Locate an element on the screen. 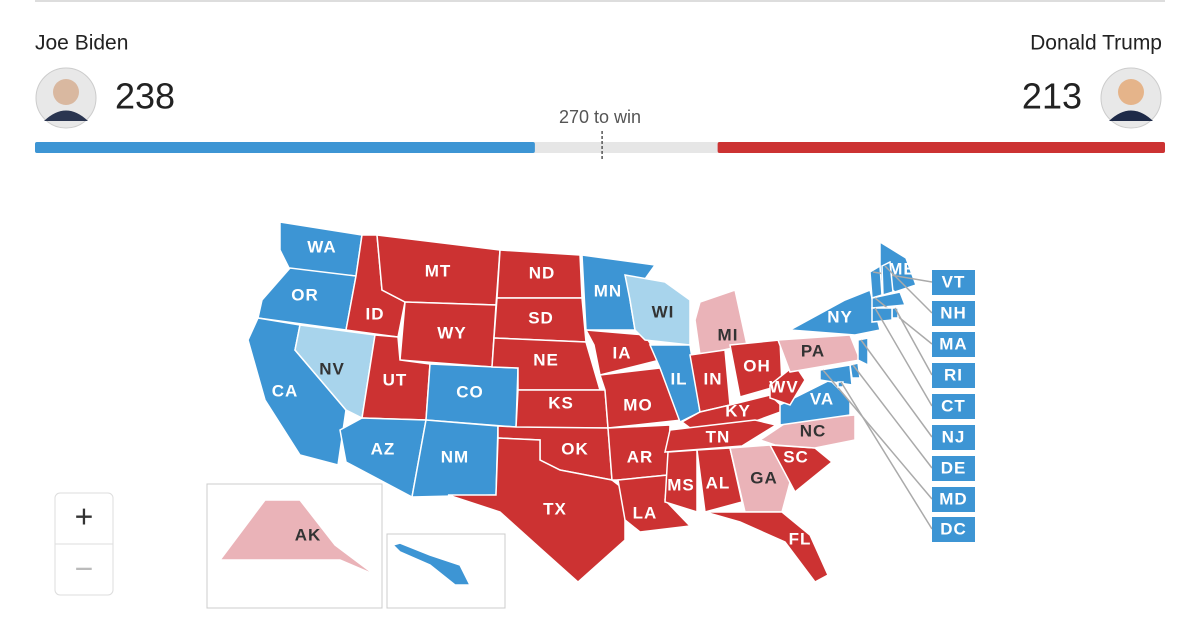  state-label: NJ is located at coordinates (954, 436).